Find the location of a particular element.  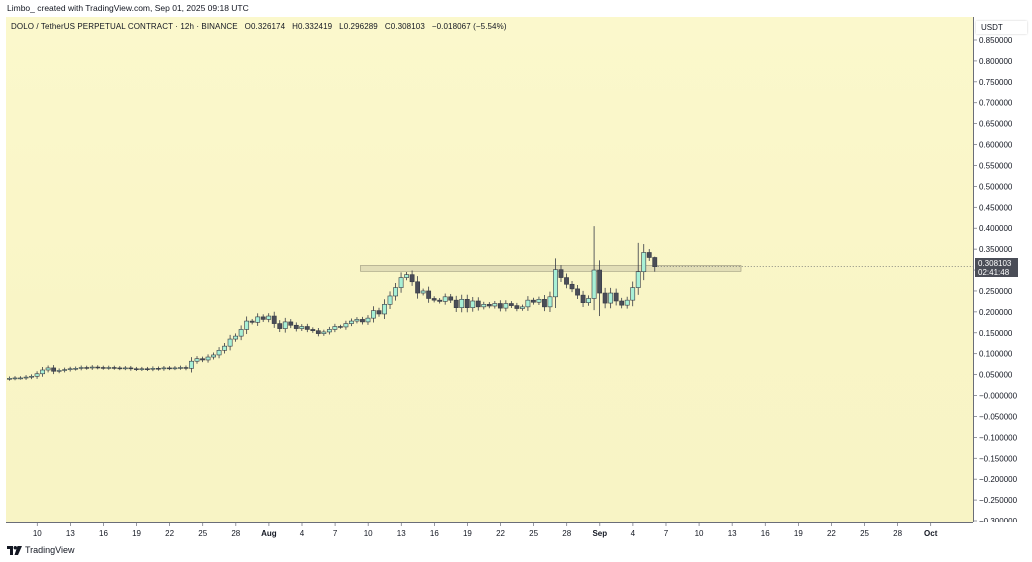

resistance-zone is located at coordinates (551, 268).